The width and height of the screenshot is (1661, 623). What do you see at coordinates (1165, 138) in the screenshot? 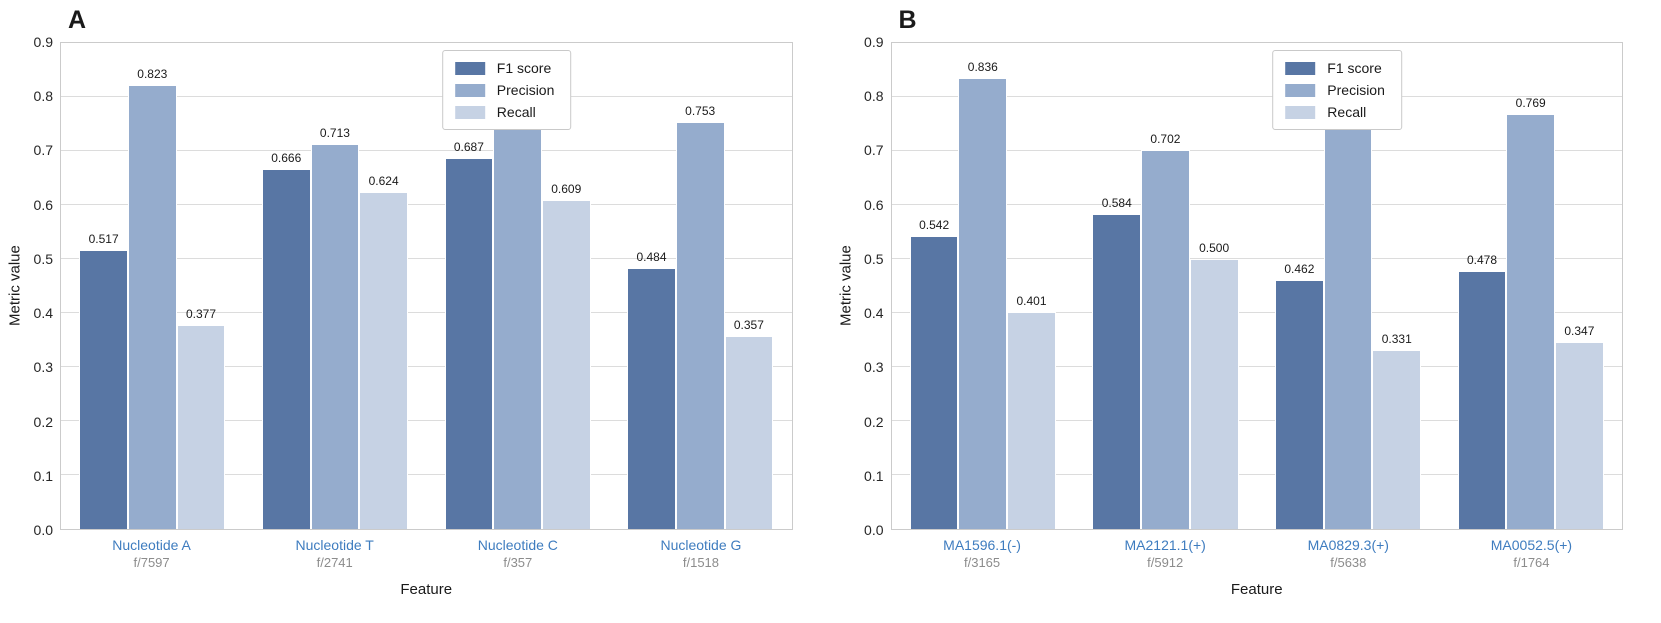
I see `bar-value-label: 0.702` at bounding box center [1165, 138].